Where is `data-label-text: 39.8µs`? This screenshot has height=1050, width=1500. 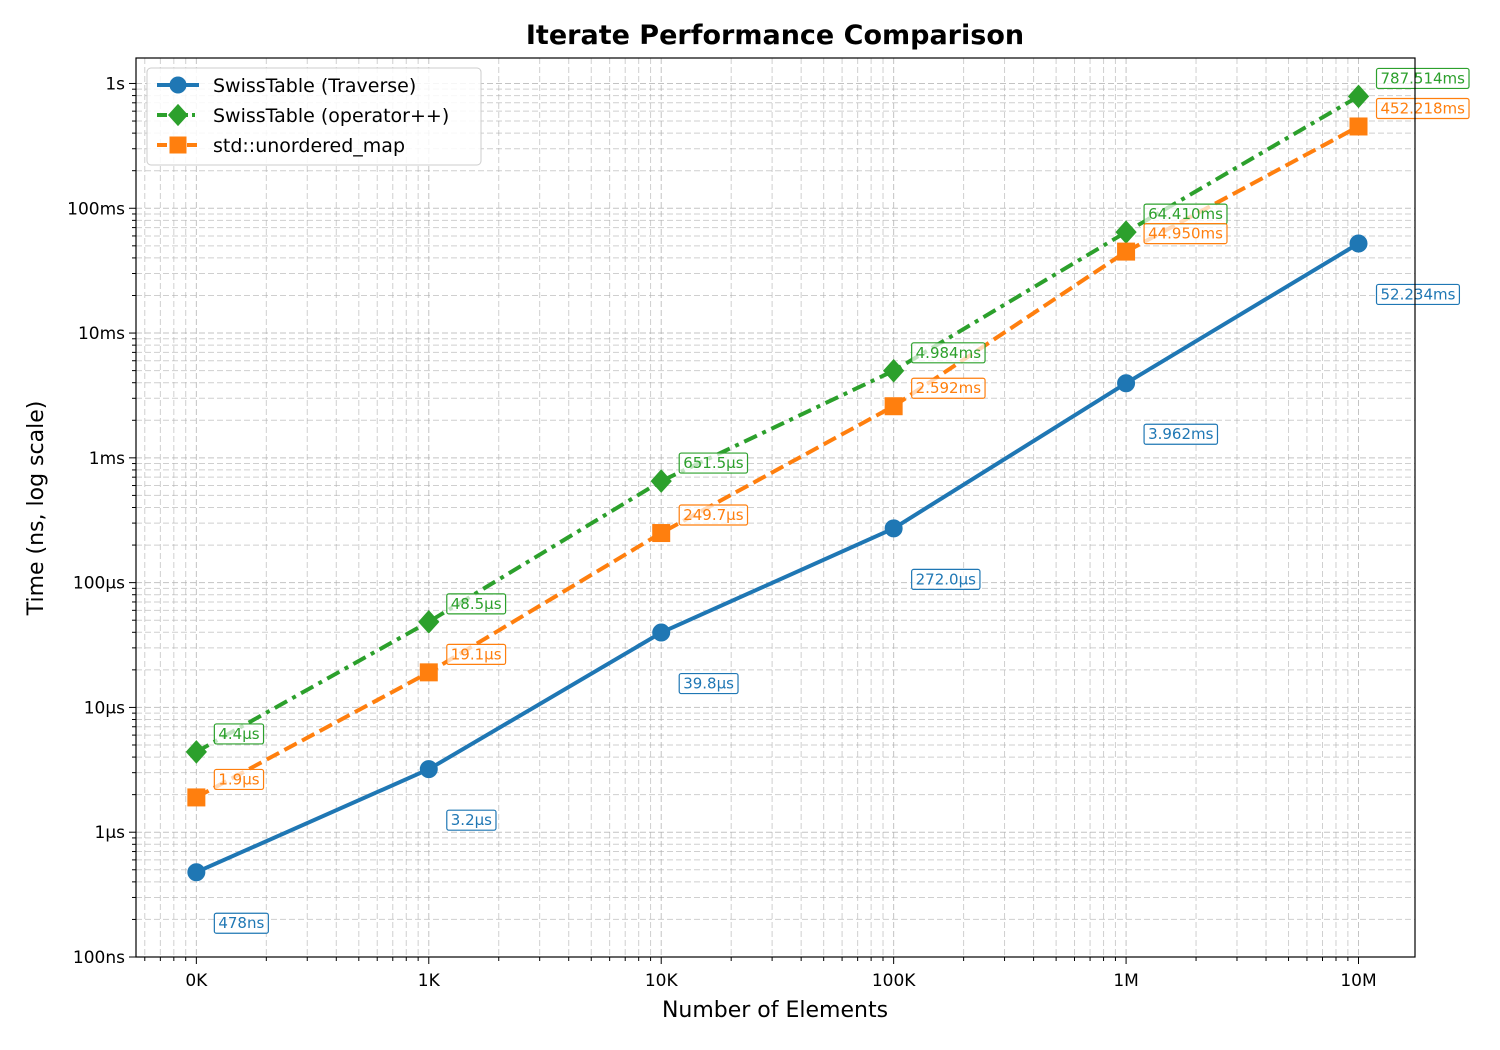 data-label-text: 39.8µs is located at coordinates (708, 684).